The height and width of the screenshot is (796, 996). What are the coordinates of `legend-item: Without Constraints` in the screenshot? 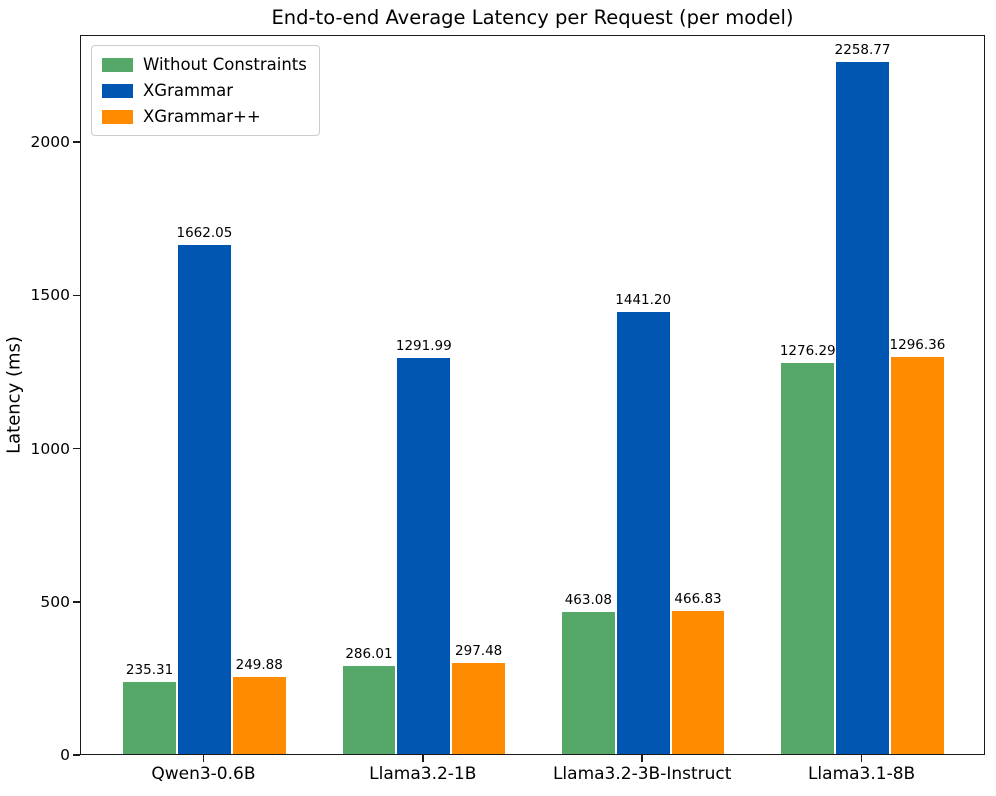 It's located at (204, 64).